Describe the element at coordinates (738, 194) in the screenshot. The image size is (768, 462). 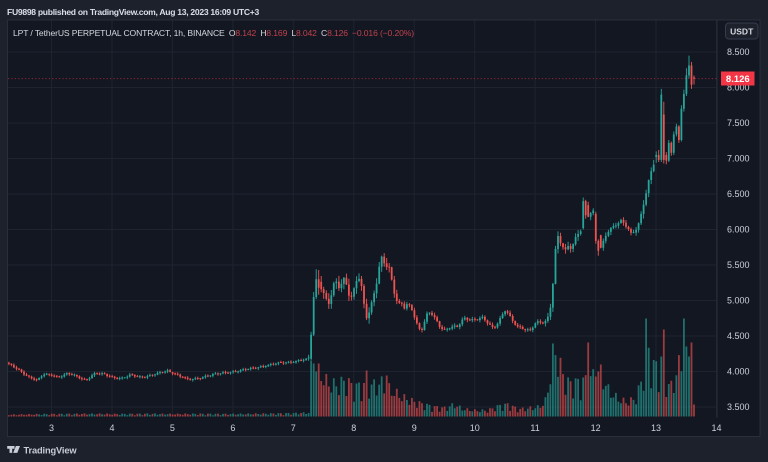
I see `svg-text: 6.500` at that location.